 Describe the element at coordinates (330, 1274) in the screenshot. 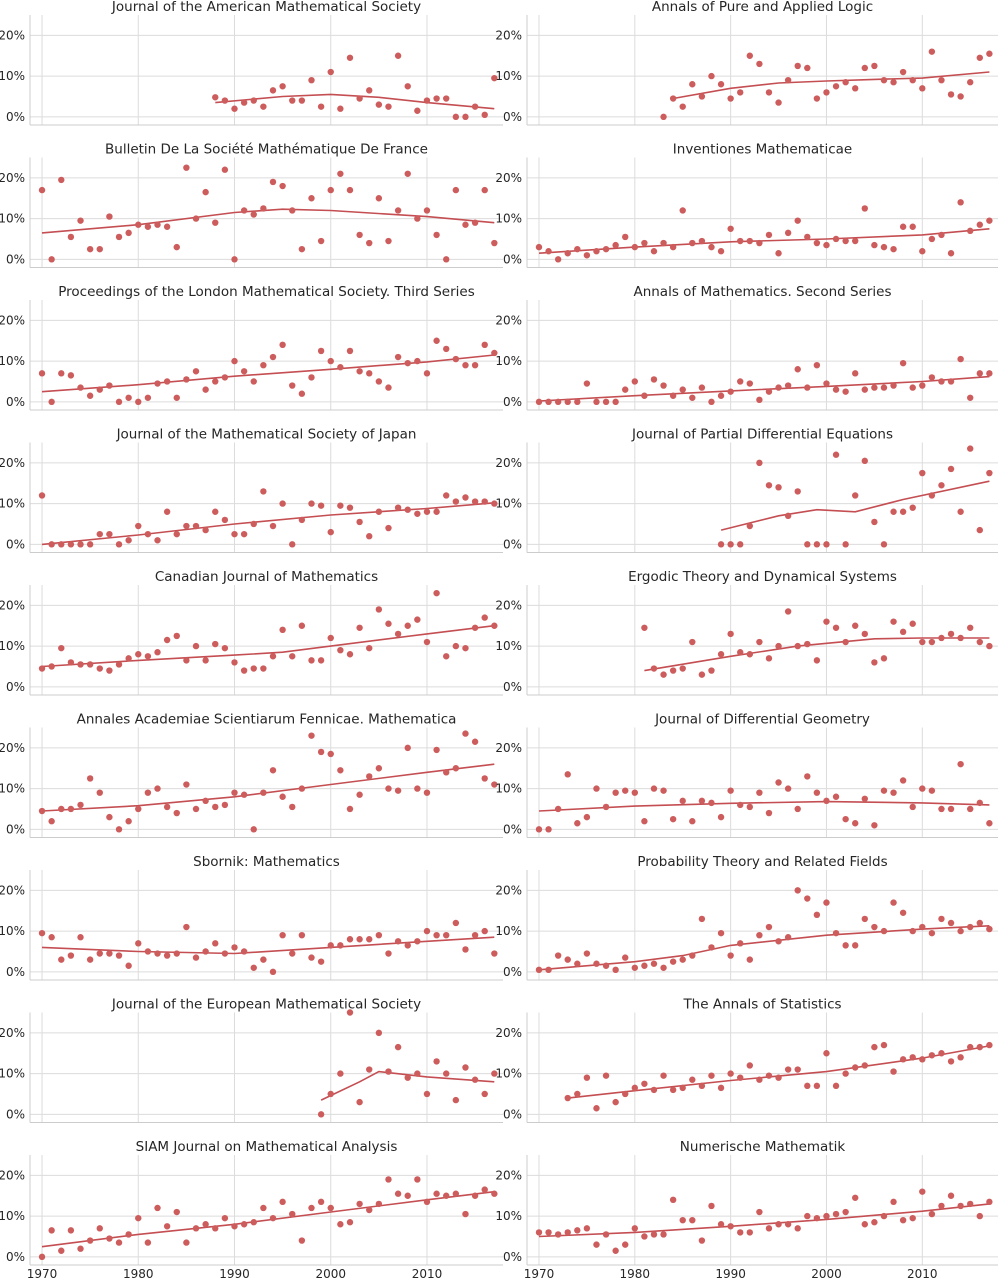

I see `x-tick-label: 2000` at that location.